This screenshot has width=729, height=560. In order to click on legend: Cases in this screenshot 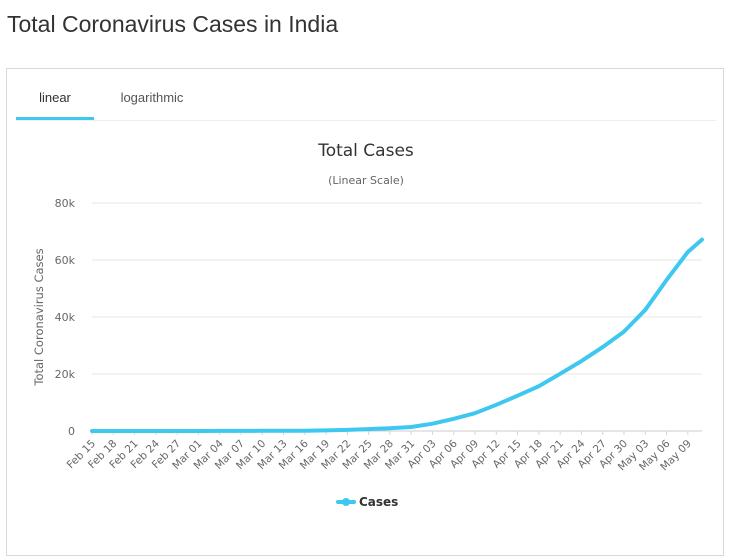, I will do `click(367, 502)`.